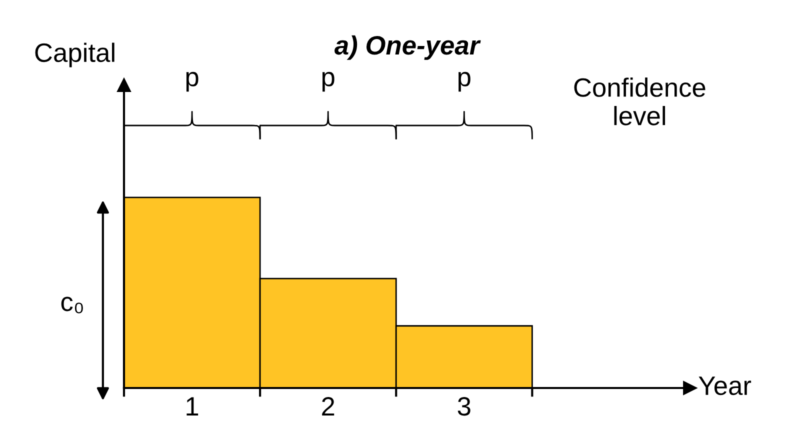 The image size is (790, 434). I want to click on x-tick-label: 3, so click(464, 406).